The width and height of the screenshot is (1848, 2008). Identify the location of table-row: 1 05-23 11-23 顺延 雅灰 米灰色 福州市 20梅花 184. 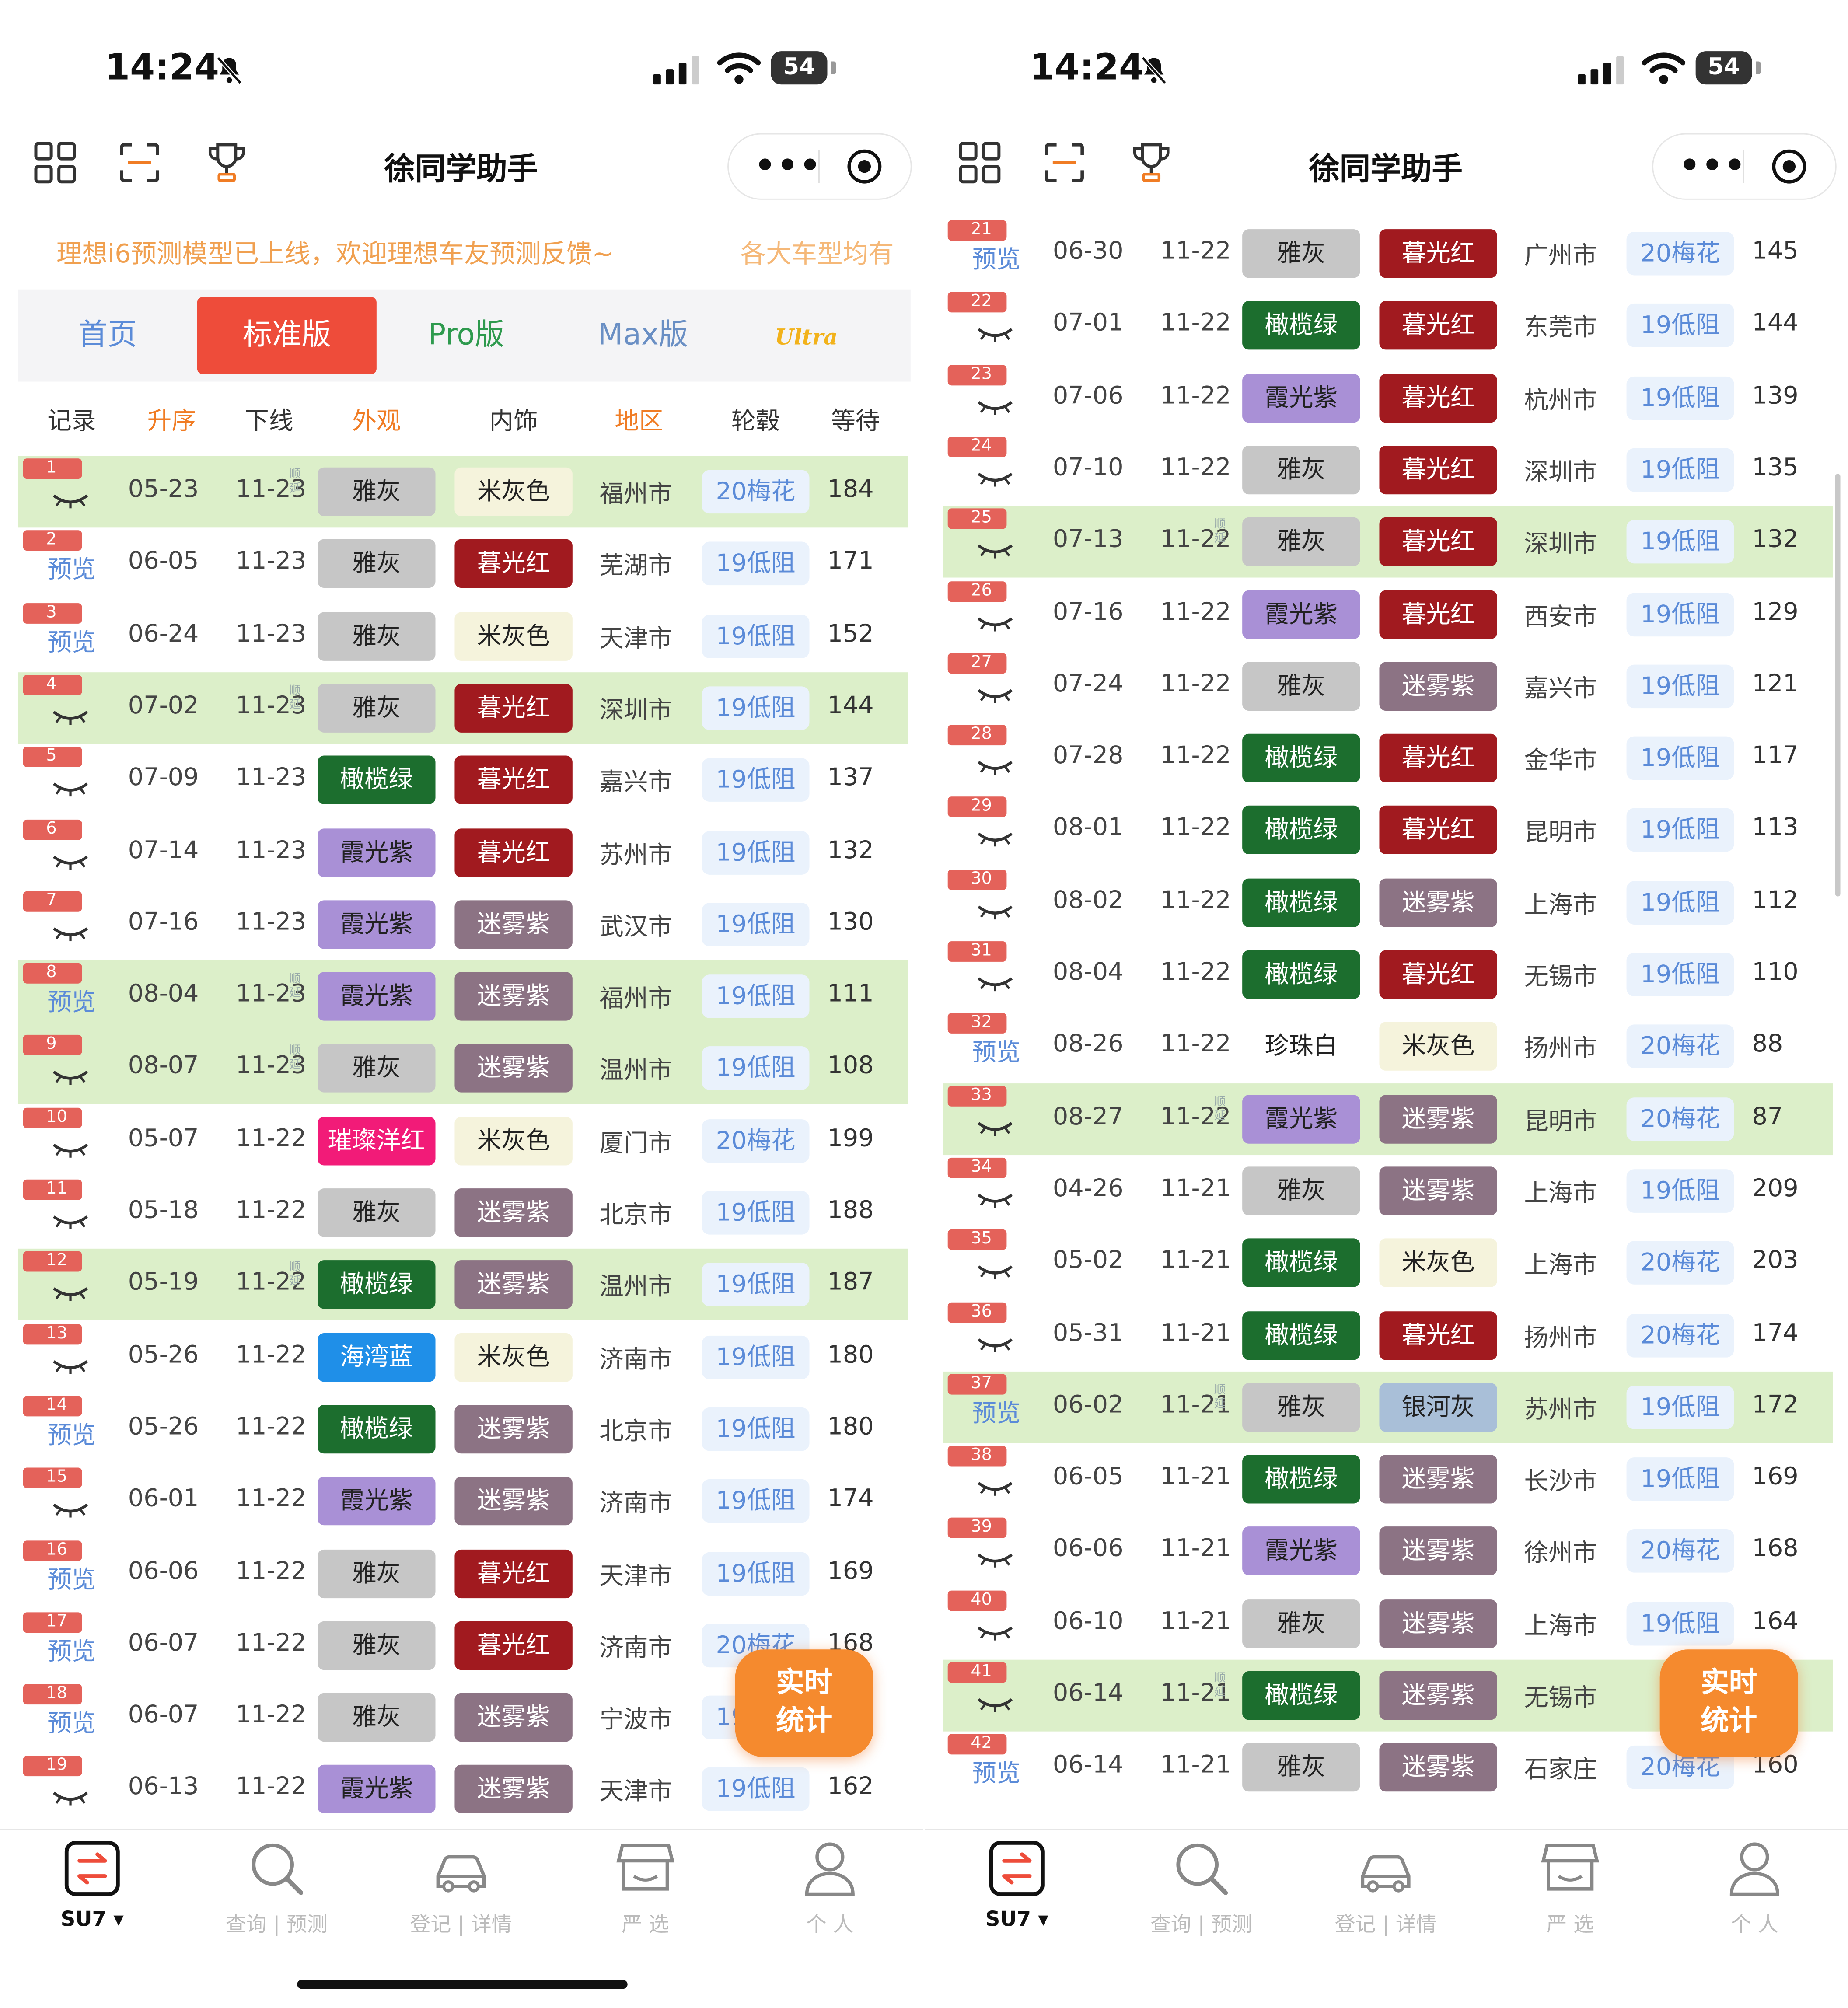
(462, 492).